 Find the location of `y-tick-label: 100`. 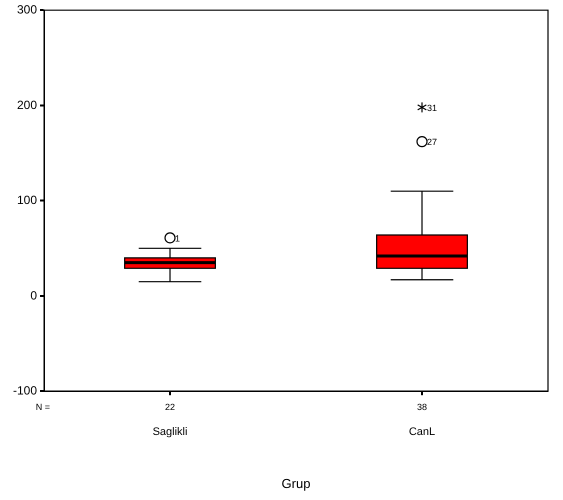

y-tick-label: 100 is located at coordinates (27, 200).